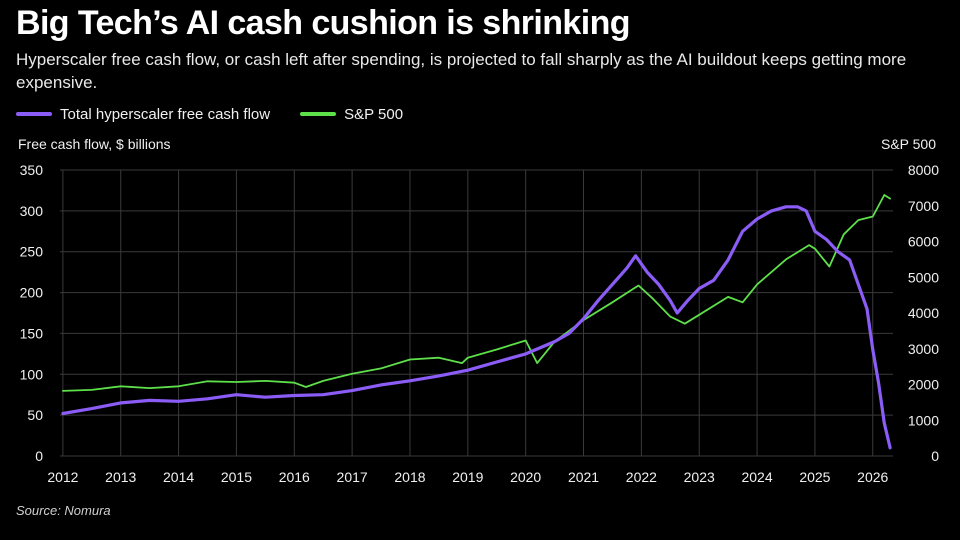  I want to click on y-right-axis-title: S&P 500, so click(908, 144).